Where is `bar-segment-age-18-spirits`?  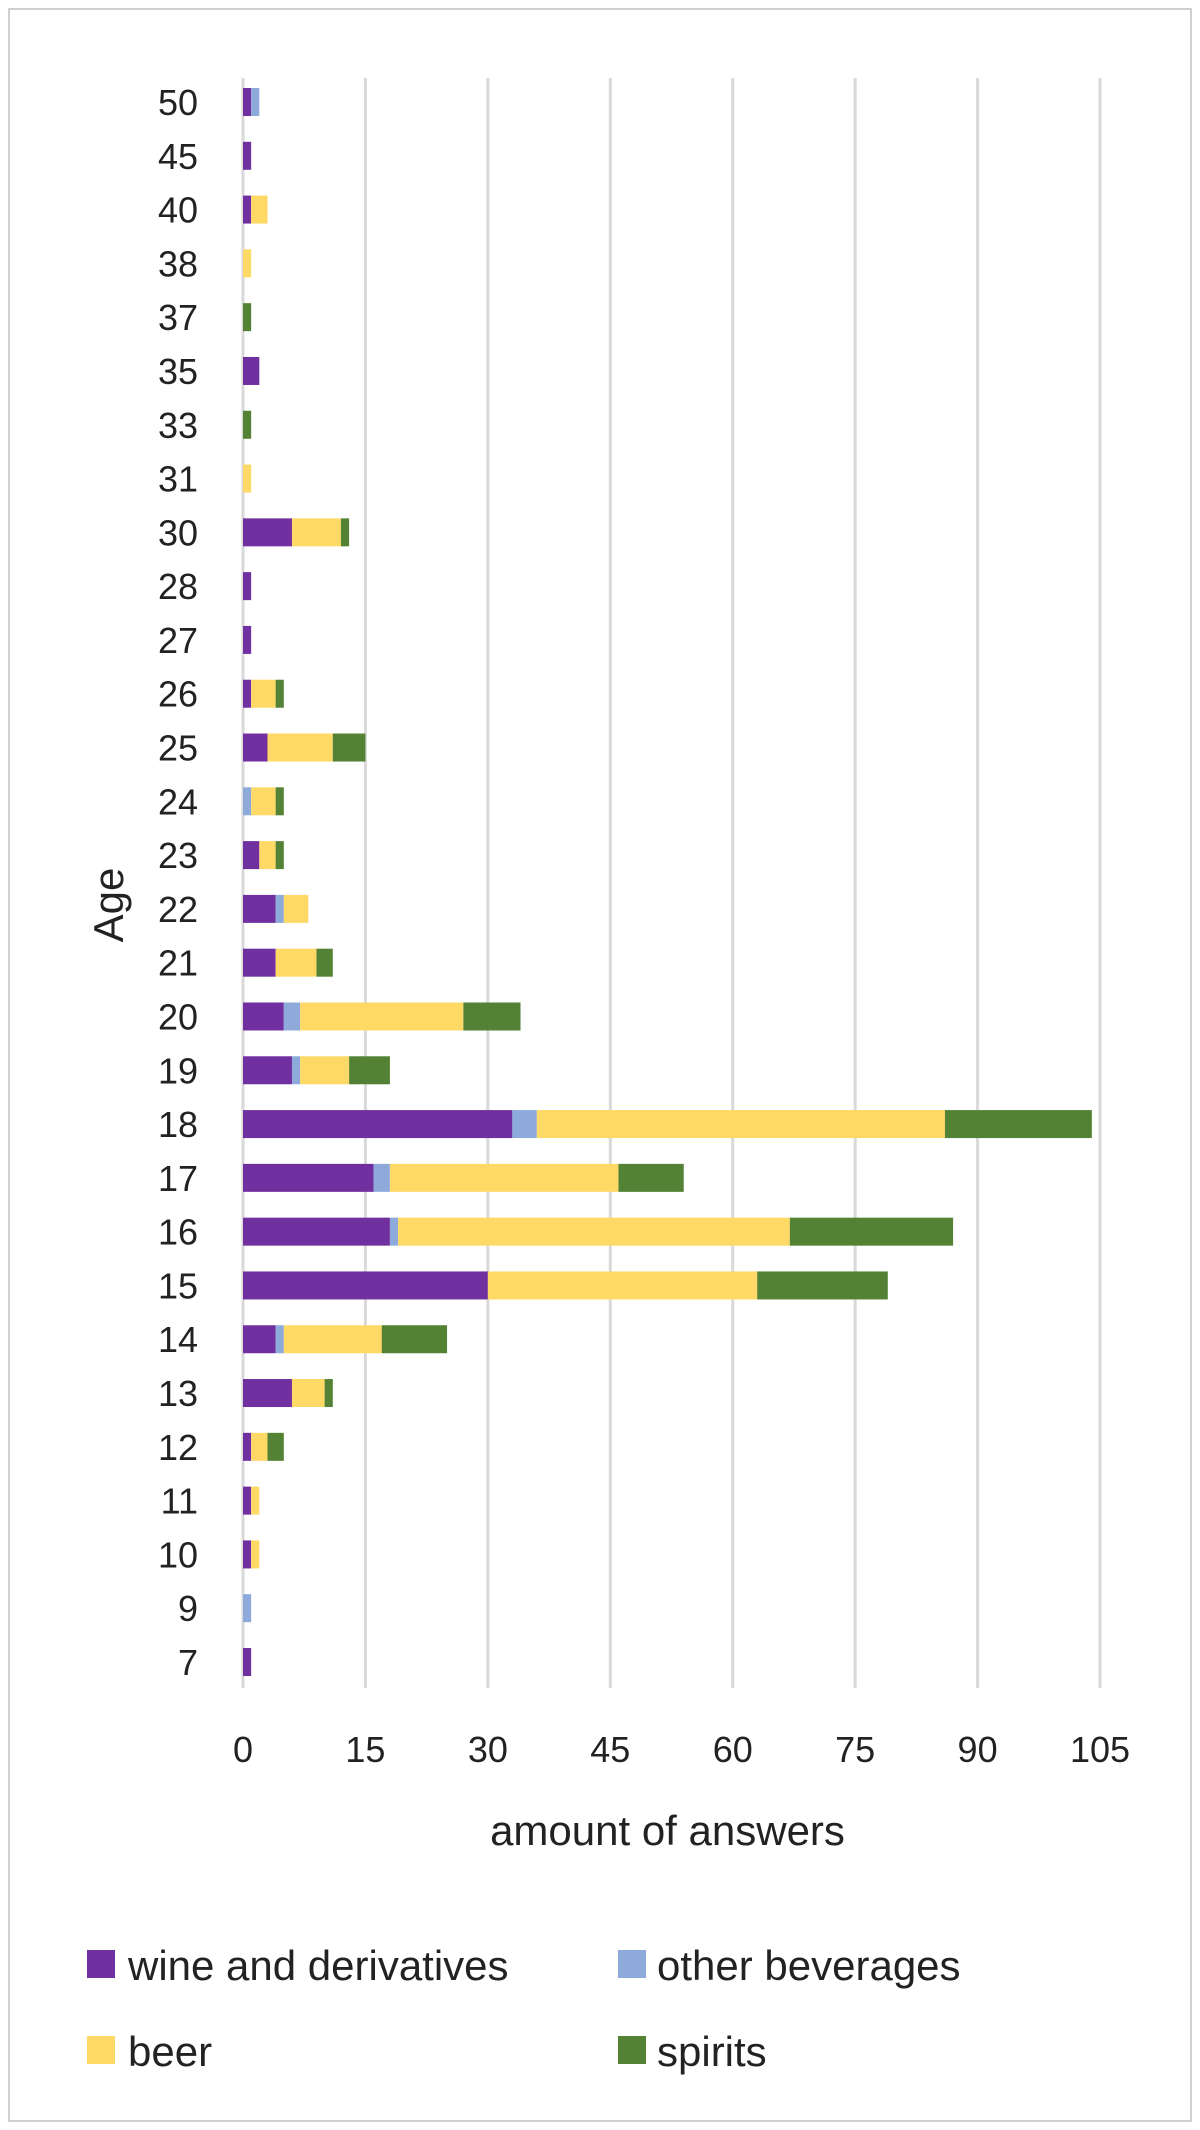 bar-segment-age-18-spirits is located at coordinates (1018, 1124).